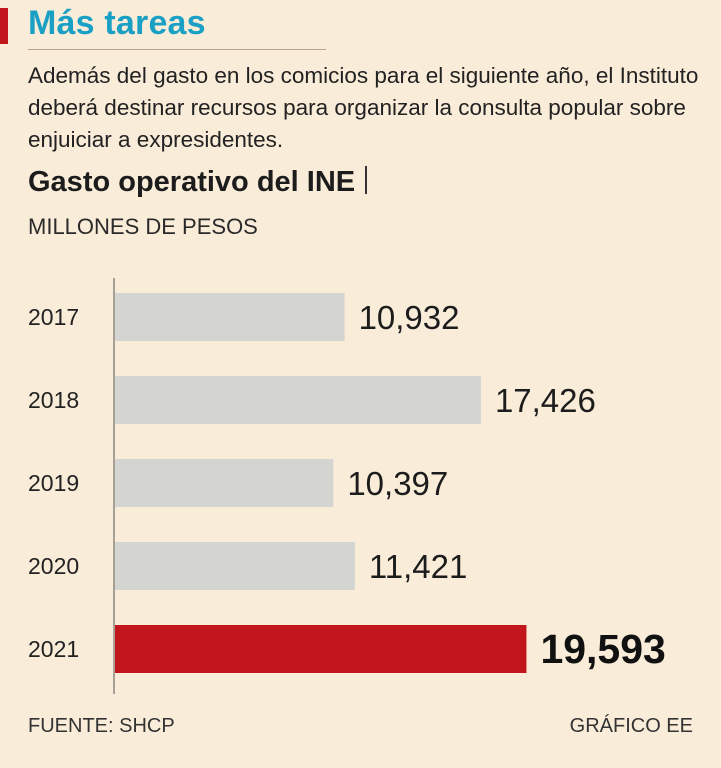 This screenshot has width=721, height=768. What do you see at coordinates (321, 649) in the screenshot?
I see `bar-2021` at bounding box center [321, 649].